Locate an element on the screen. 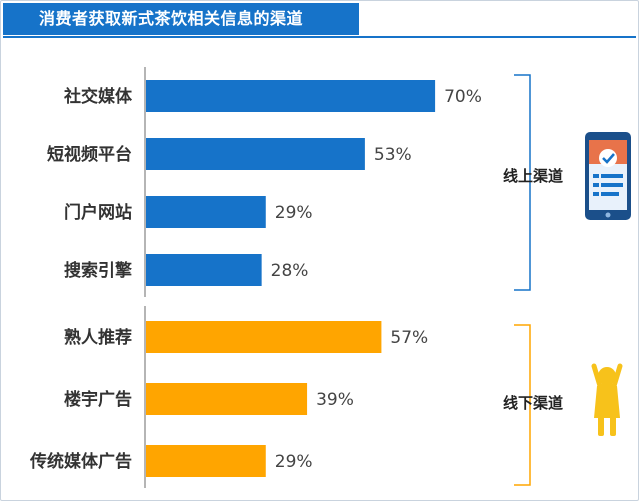 This screenshot has width=641, height=503. value-label-5: 57% is located at coordinates (409, 338).